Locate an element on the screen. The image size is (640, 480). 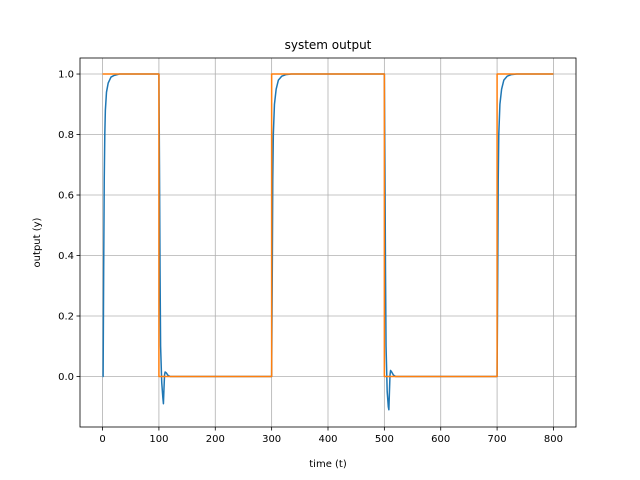
x-tick-label-0: 0 is located at coordinates (102, 439).